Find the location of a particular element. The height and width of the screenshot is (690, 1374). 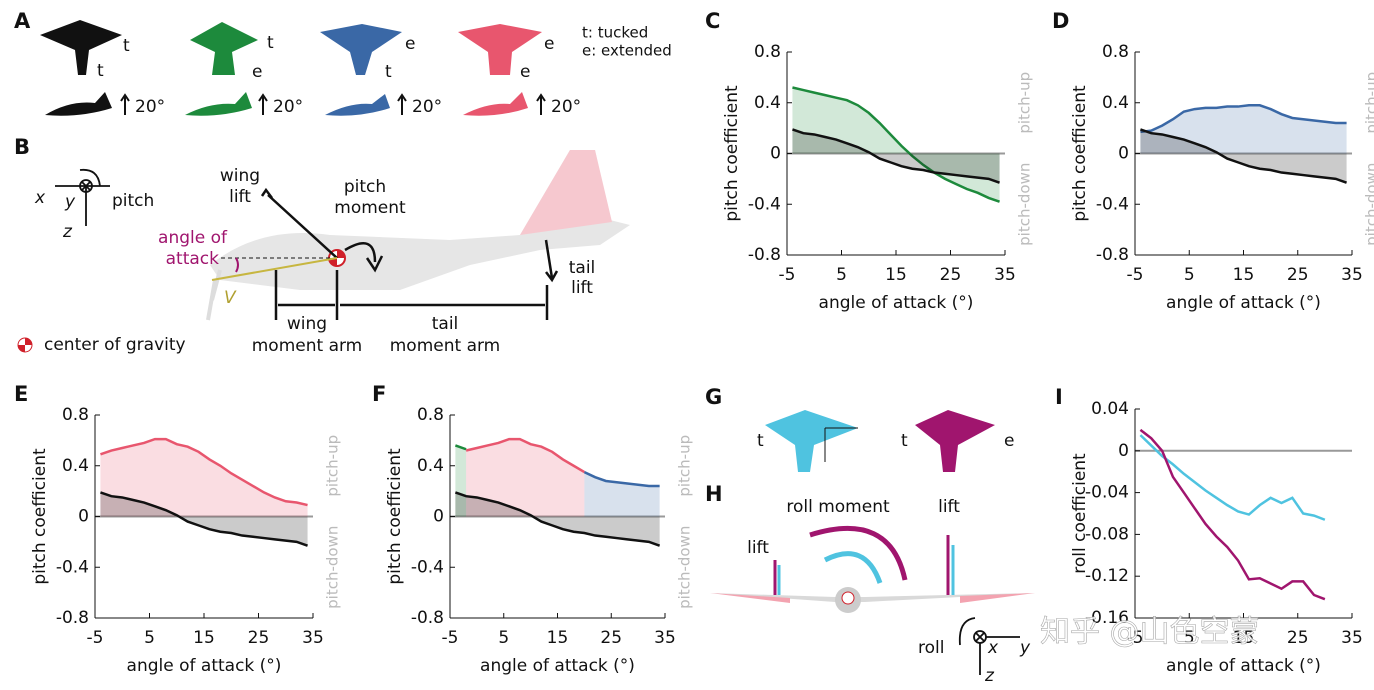

legend-text: t: tucked is located at coordinates (615, 33).